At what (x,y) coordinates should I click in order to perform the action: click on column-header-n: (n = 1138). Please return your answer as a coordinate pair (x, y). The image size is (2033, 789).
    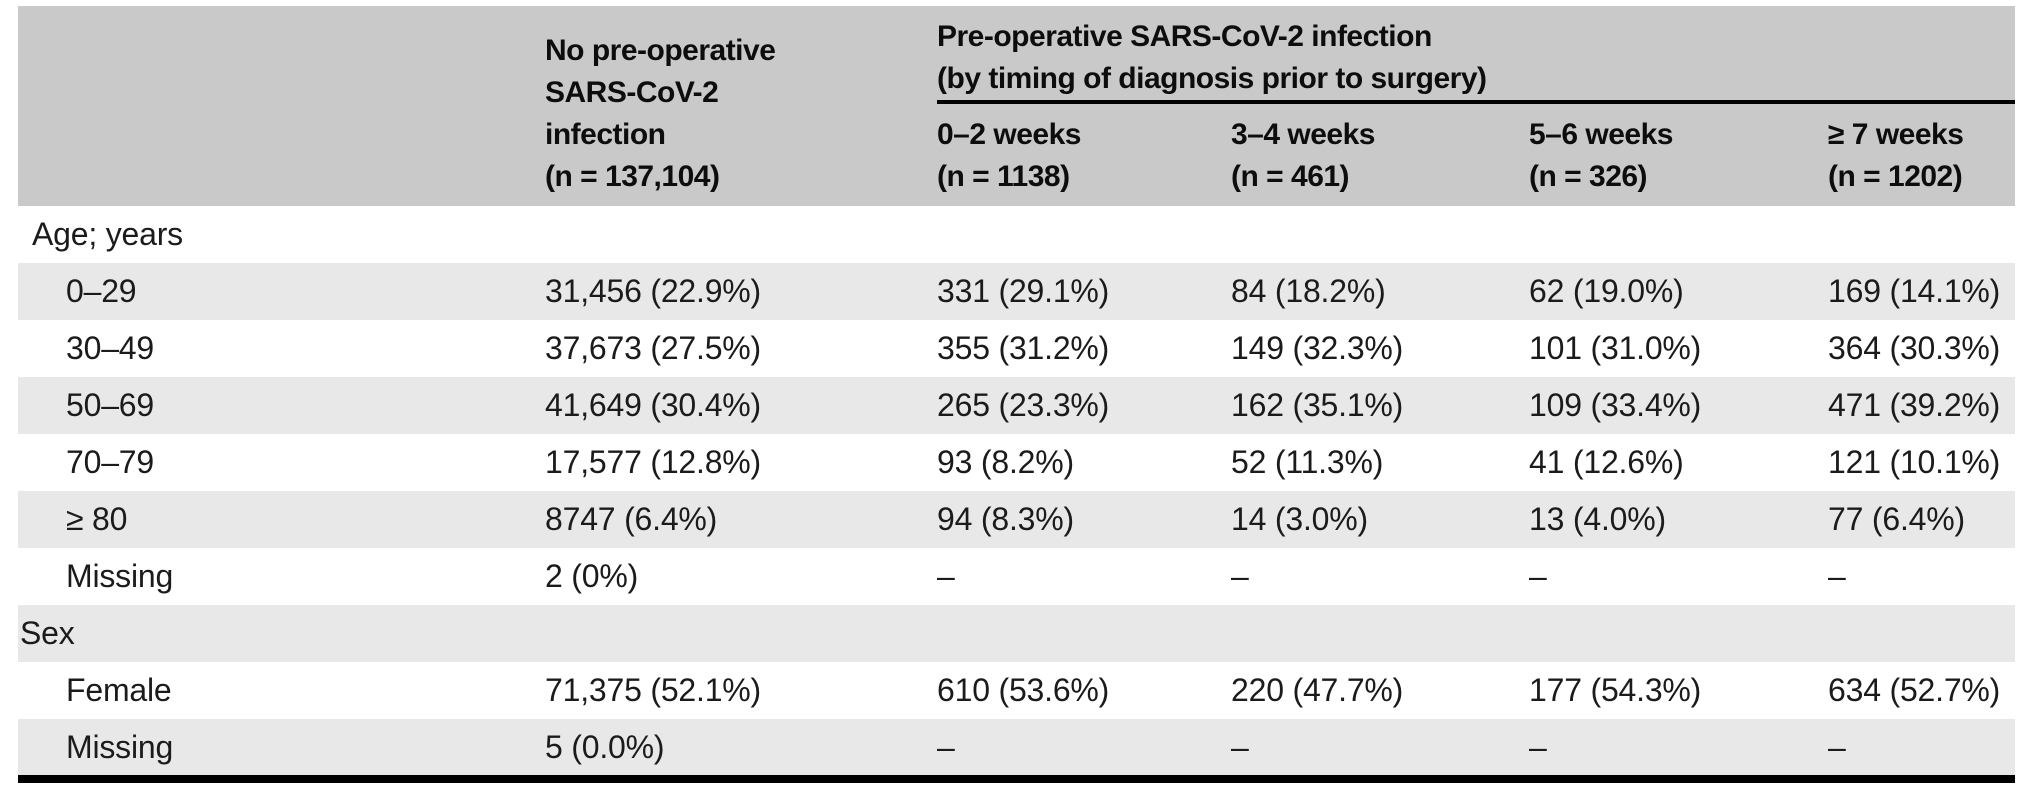
    Looking at the image, I should click on (1003, 176).